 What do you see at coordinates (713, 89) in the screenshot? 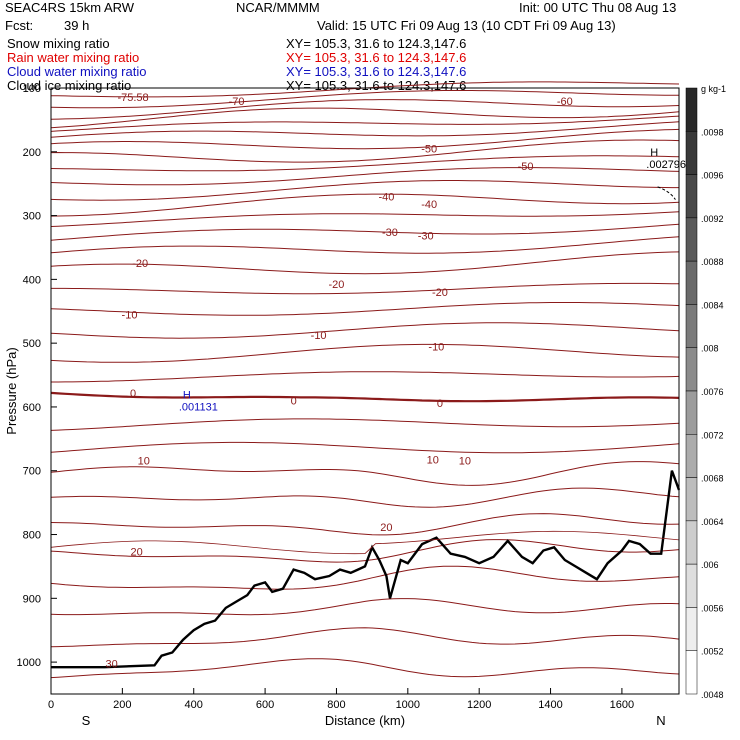
I see `colorbar-unit: g kg-1` at bounding box center [713, 89].